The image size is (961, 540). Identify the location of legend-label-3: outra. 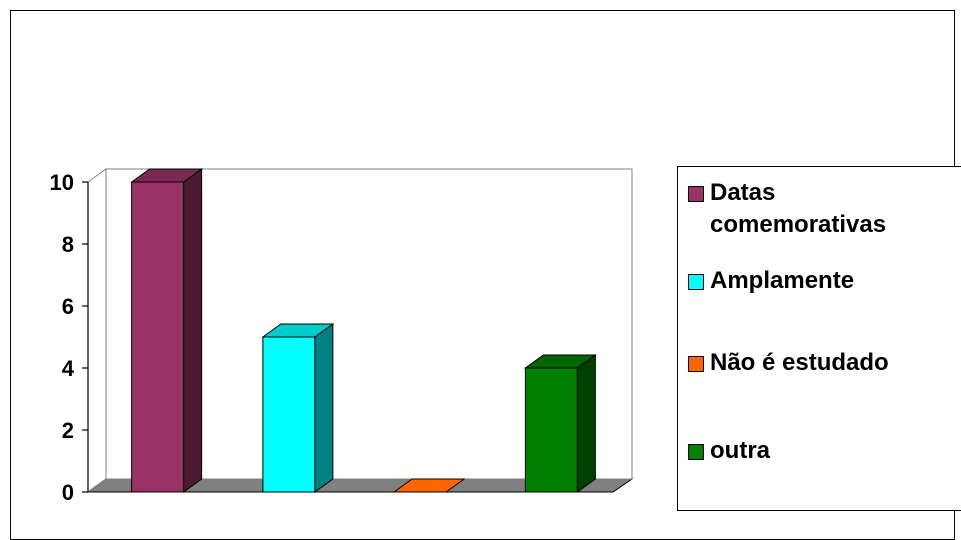
(740, 450).